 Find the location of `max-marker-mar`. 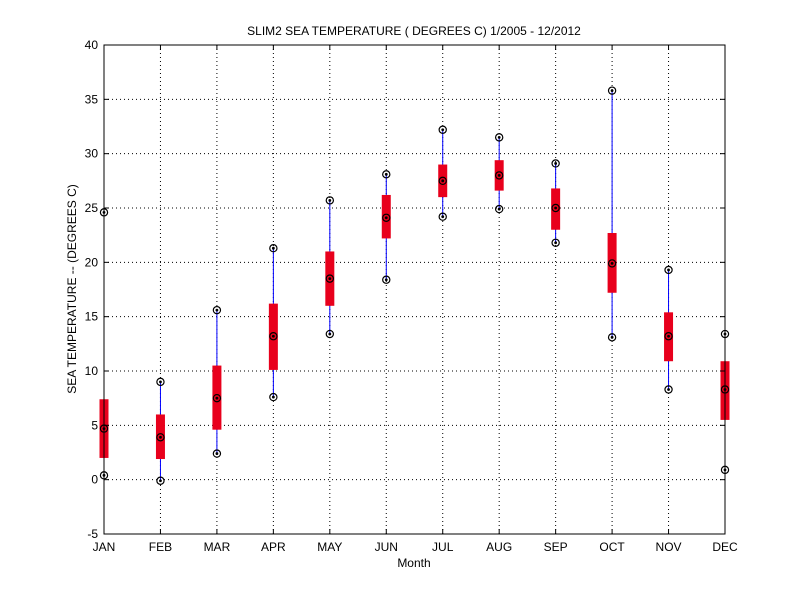

max-marker-mar is located at coordinates (217, 310).